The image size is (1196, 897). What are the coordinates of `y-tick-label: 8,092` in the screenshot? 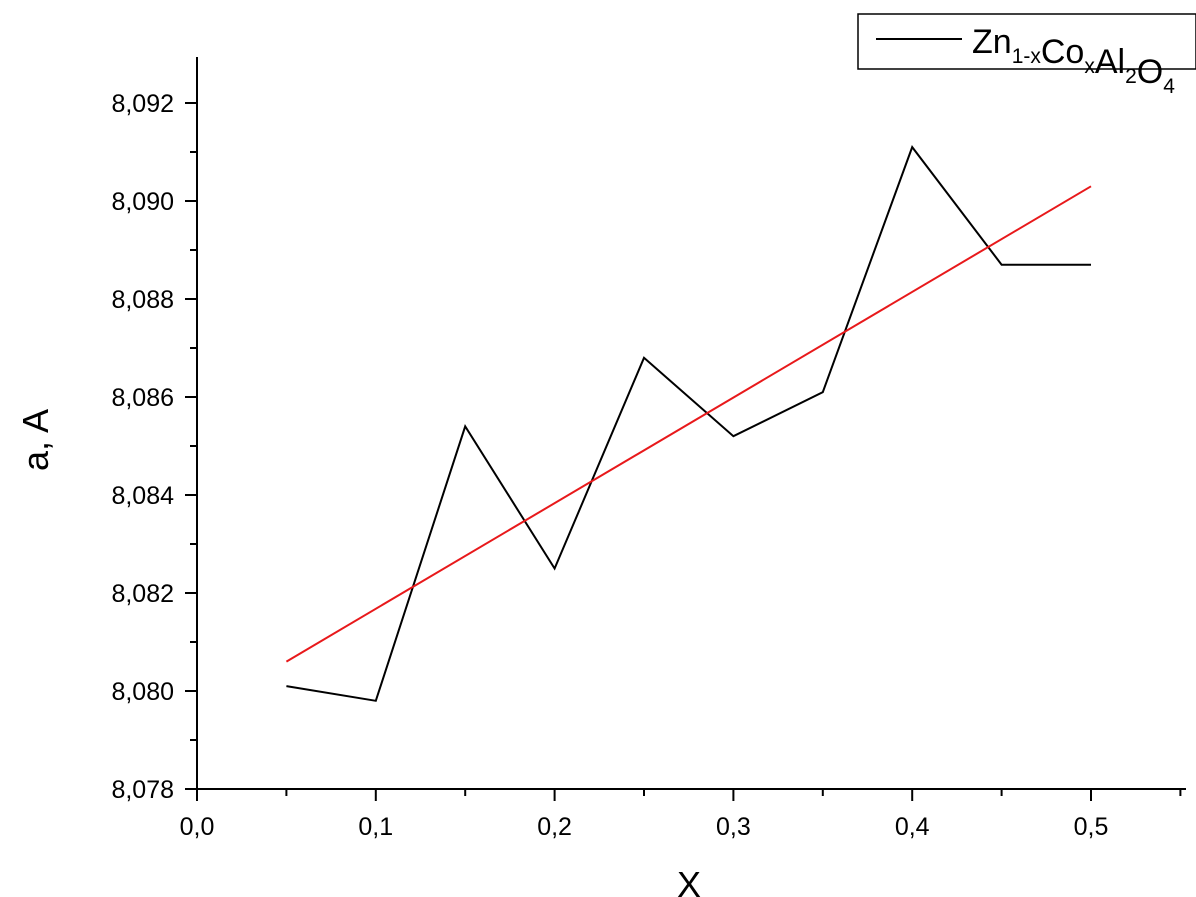 It's located at (142, 104).